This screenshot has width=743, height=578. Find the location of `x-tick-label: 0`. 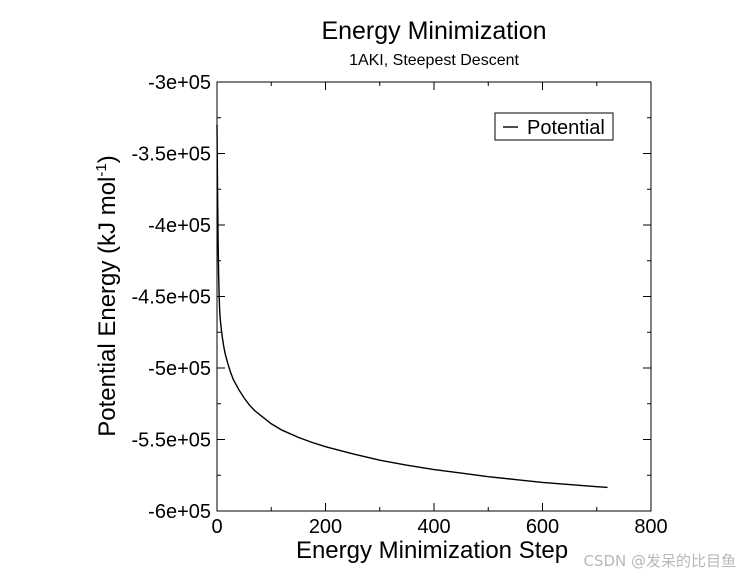

x-tick-label: 0 is located at coordinates (216, 527).